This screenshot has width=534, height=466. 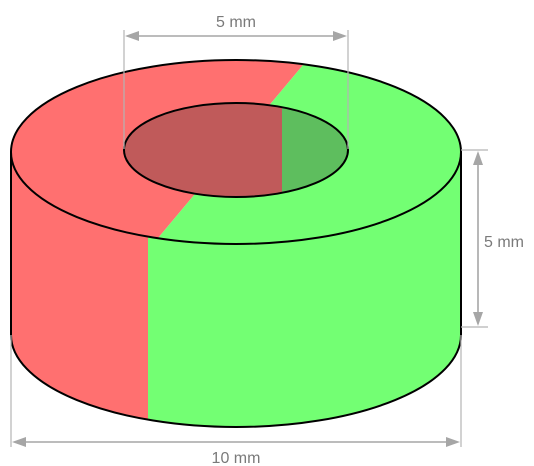 I want to click on magnet-center-hole, so click(x=236, y=150).